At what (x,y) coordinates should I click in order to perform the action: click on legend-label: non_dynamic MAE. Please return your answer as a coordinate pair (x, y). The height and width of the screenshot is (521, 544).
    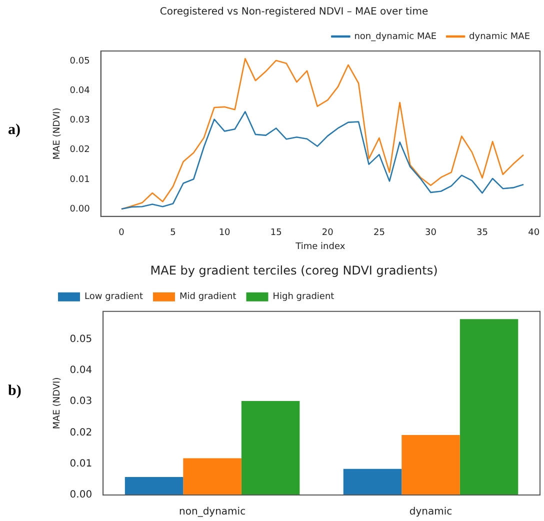
    Looking at the image, I should click on (395, 37).